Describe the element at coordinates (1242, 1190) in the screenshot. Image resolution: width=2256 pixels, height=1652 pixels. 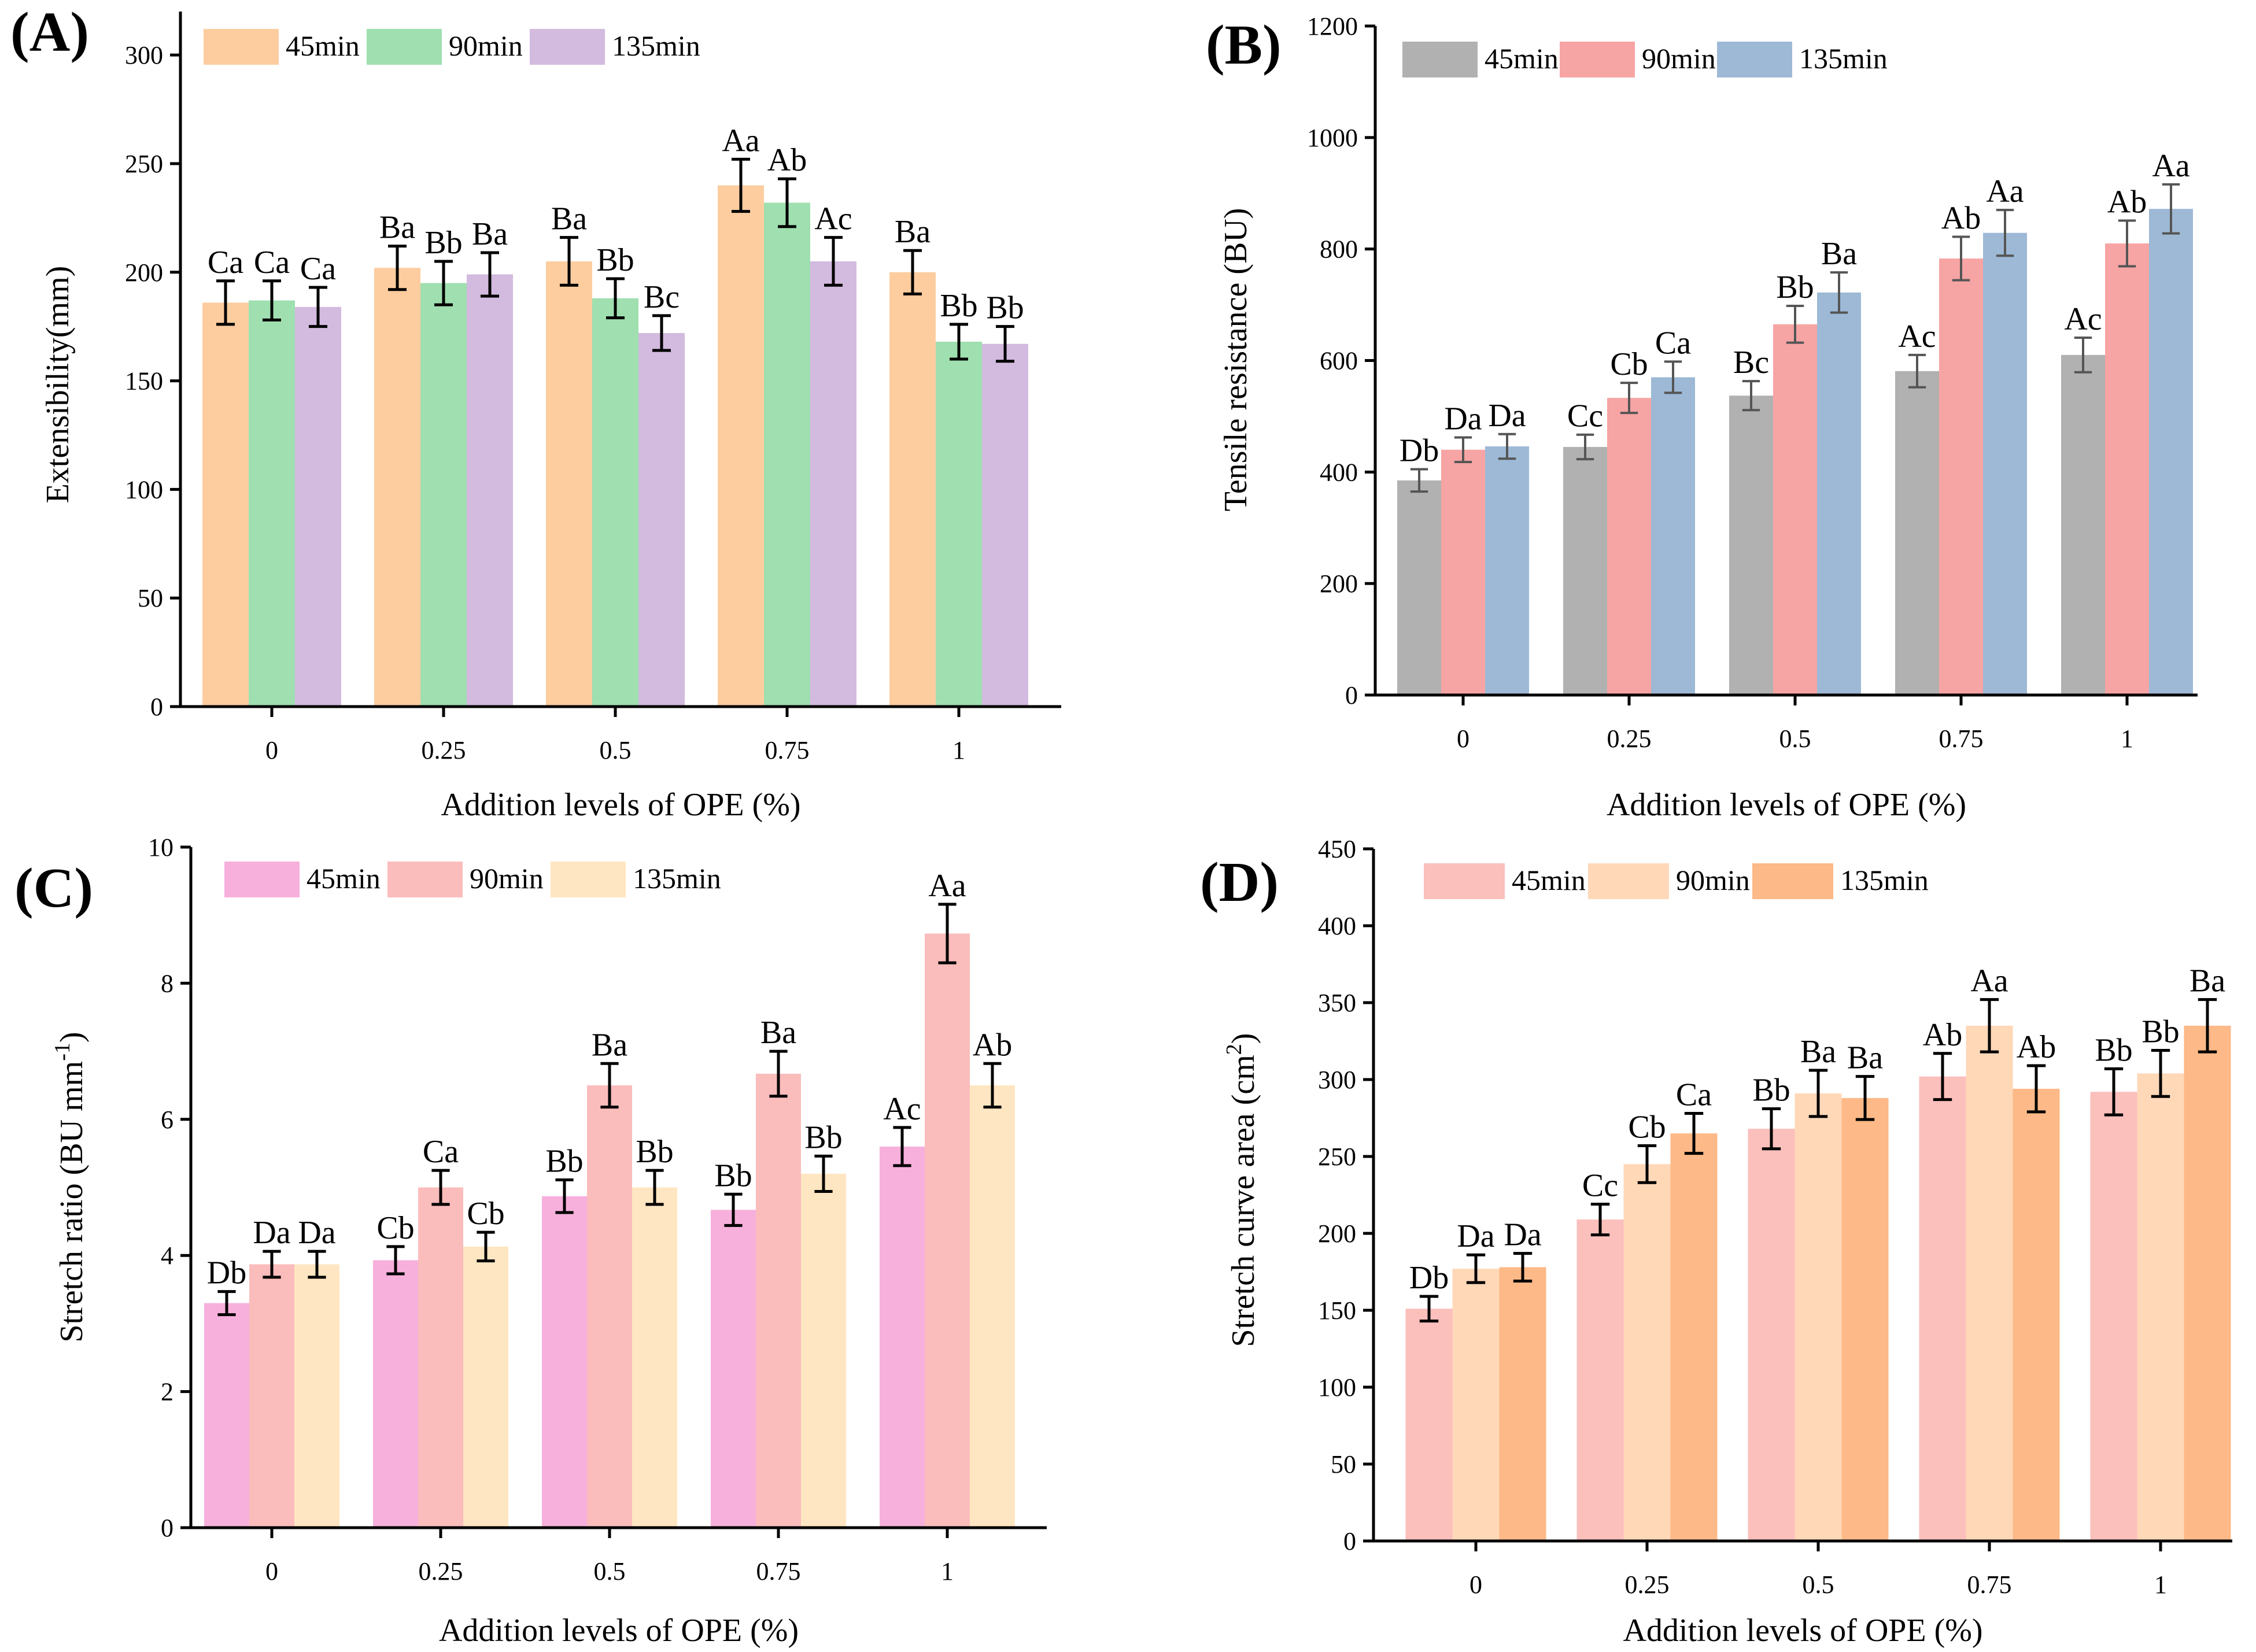
I see `y-axis-label: Stretch curve area (cm2)` at that location.